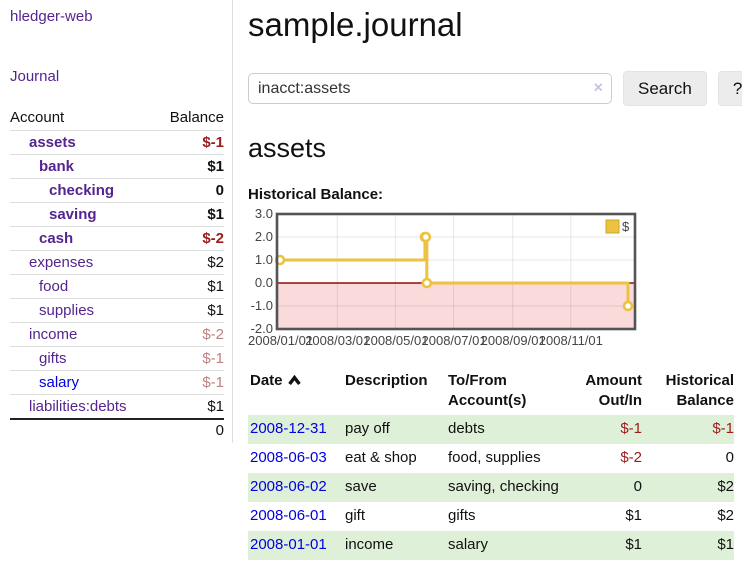 The image size is (742, 582). Describe the element at coordinates (725, 515) in the screenshot. I see `transaction-balance: $2` at that location.